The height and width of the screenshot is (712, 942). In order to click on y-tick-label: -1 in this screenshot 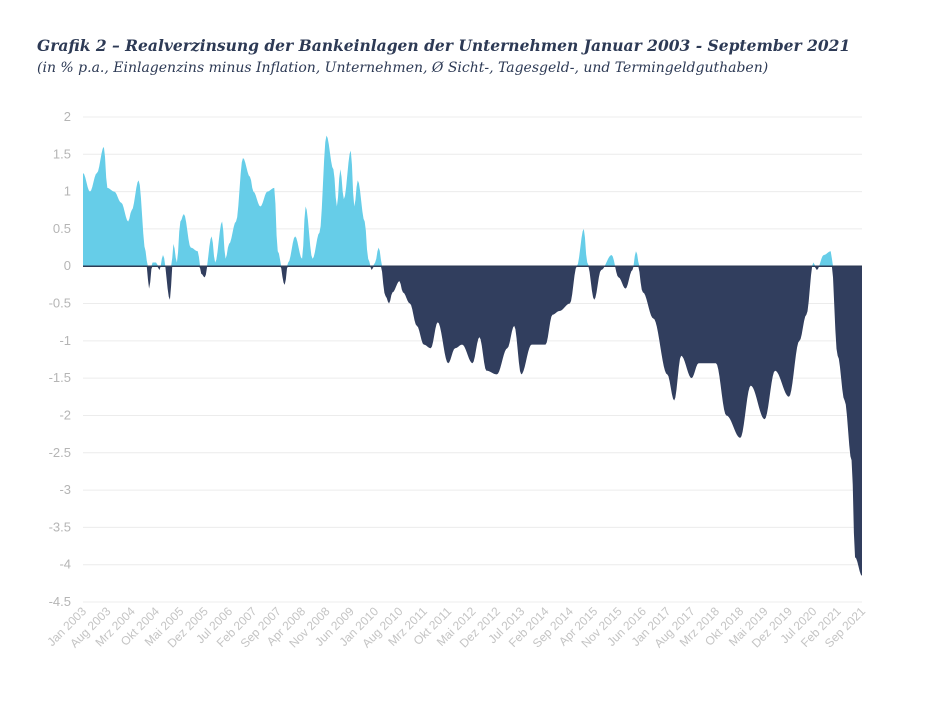, I will do `click(65, 340)`.